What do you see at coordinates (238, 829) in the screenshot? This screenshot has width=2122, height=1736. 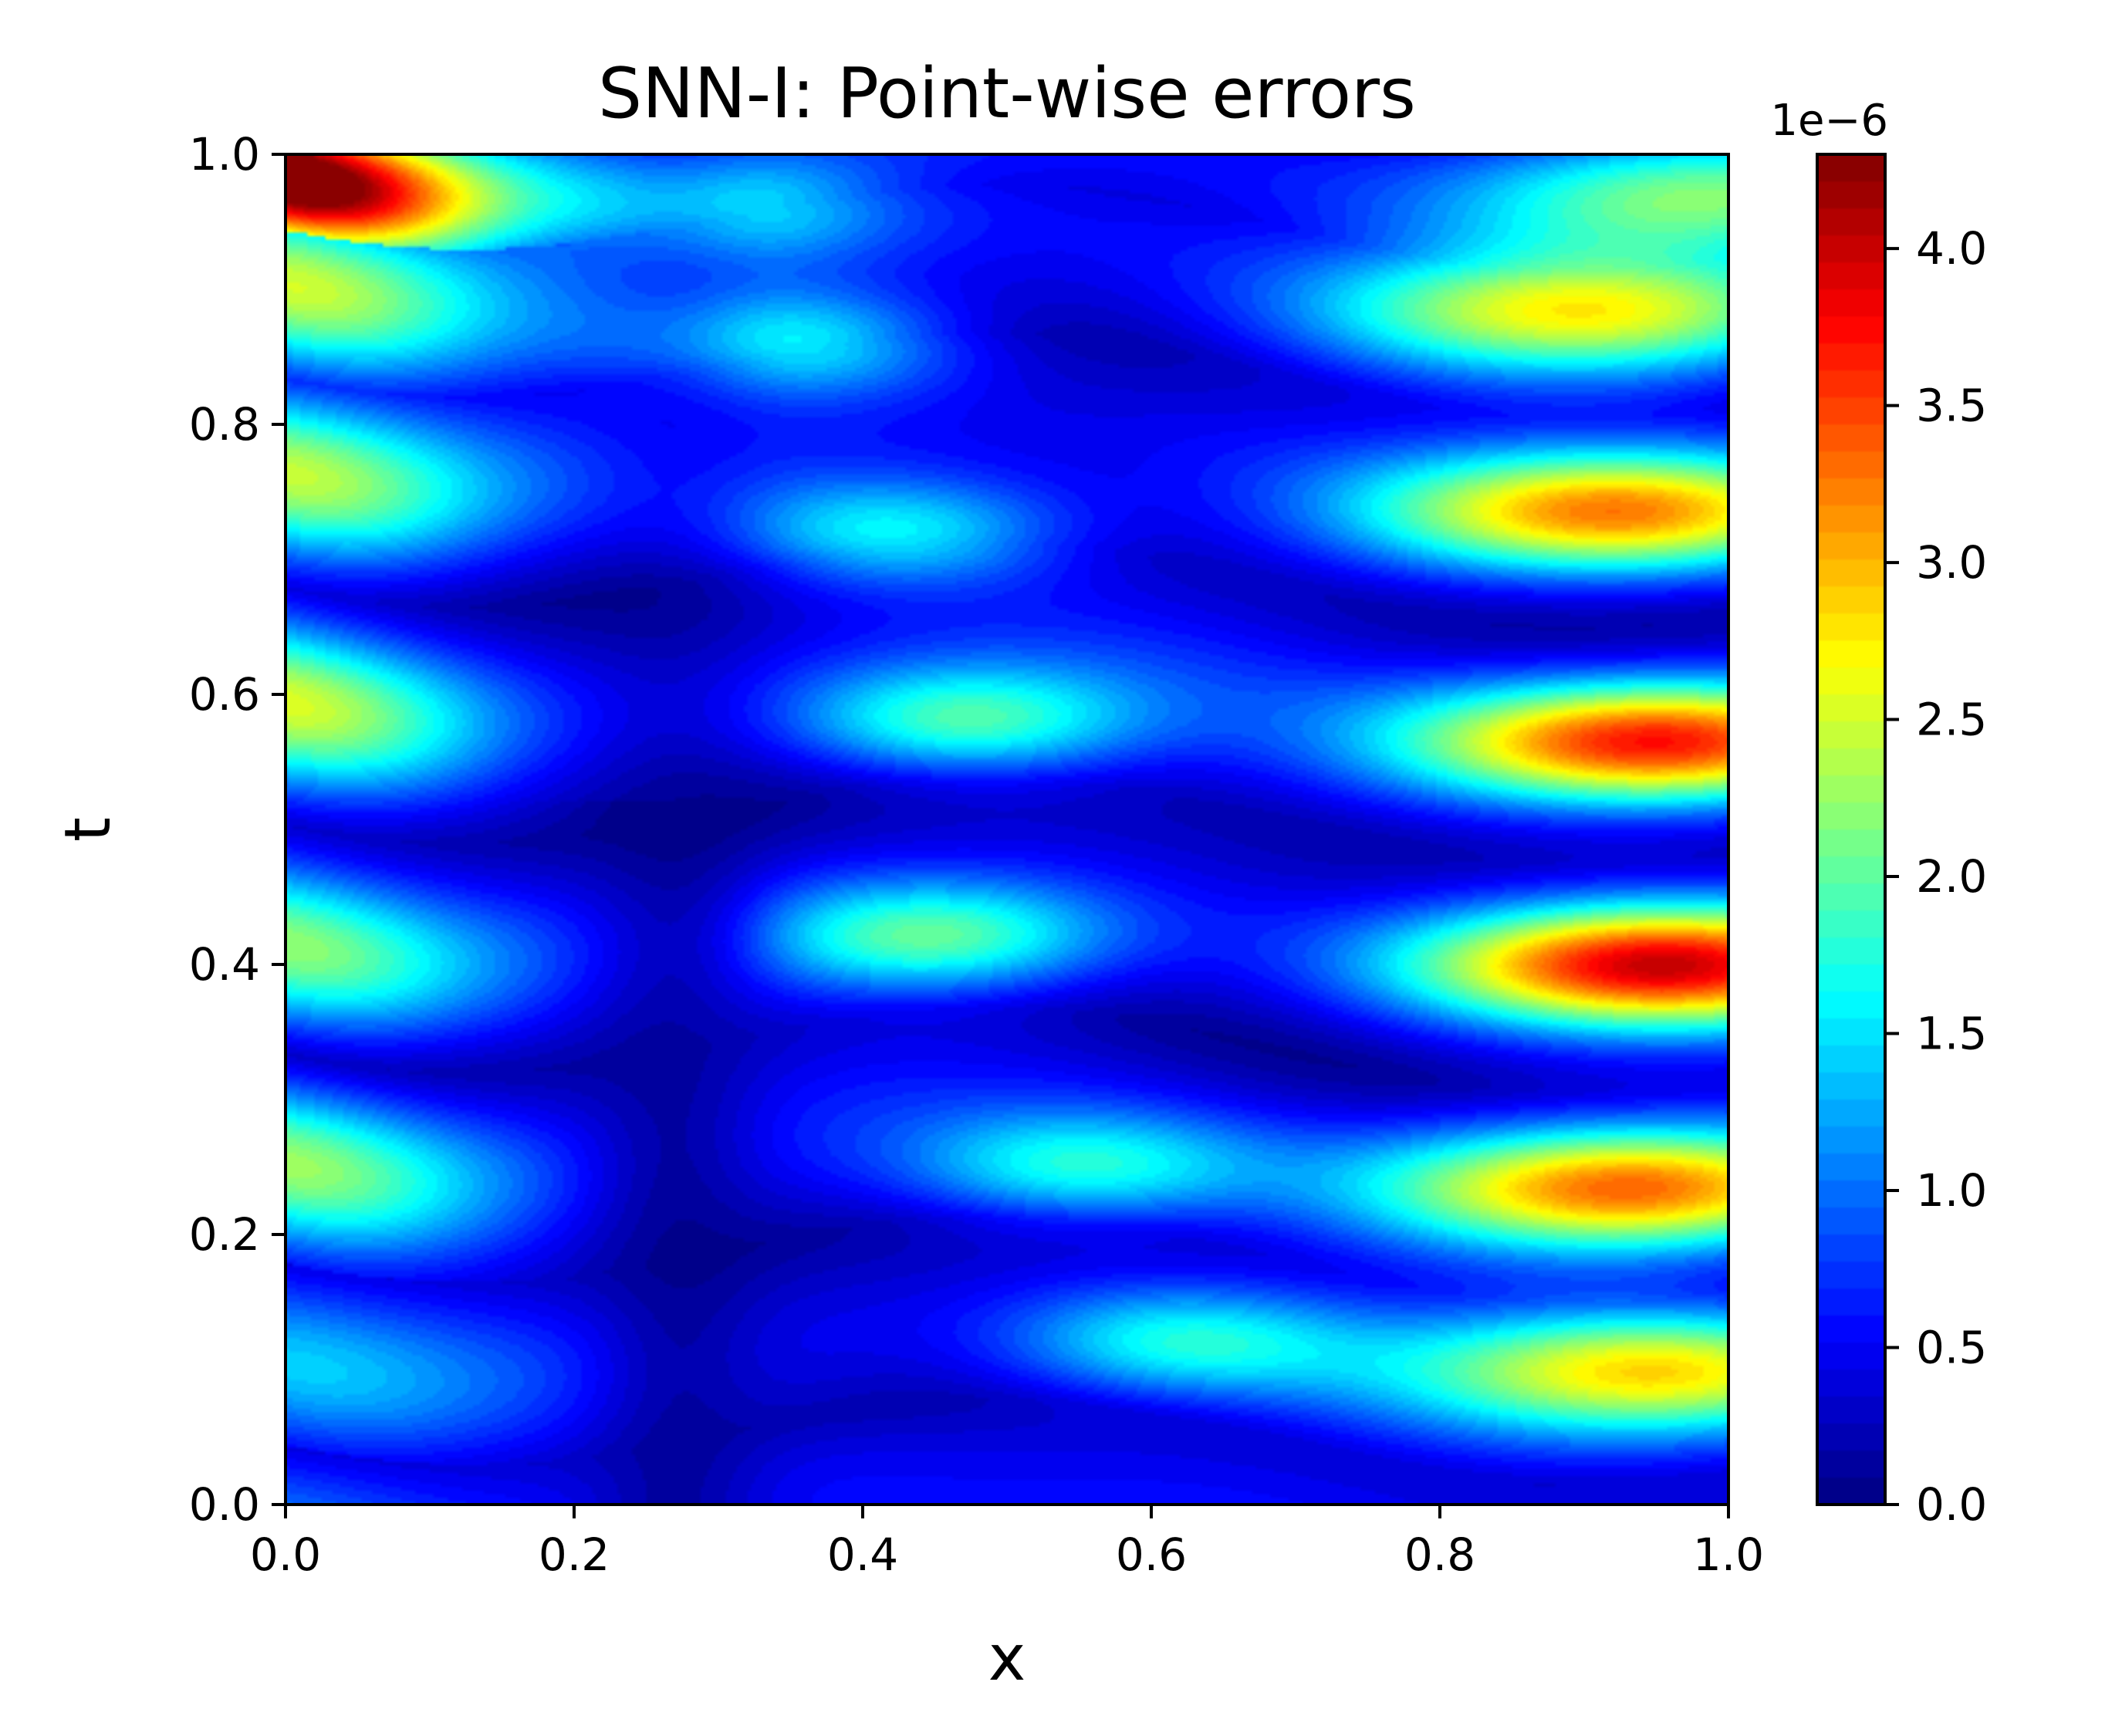 I see `y-axis-ticks: 0.0 0.2 0.4 0.6 0.8 1.0` at bounding box center [238, 829].